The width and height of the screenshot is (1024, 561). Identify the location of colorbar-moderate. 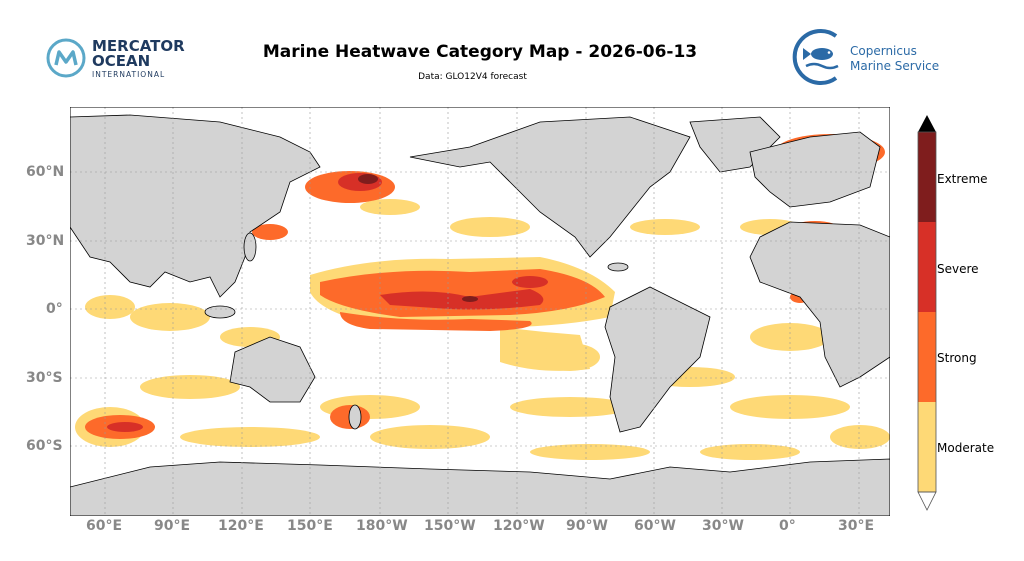
(927, 447).